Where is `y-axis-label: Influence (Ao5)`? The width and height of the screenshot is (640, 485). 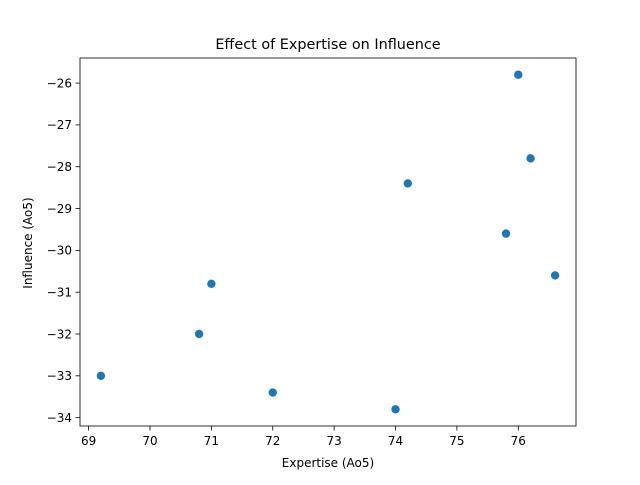
y-axis-label: Influence (Ao5) is located at coordinates (28, 242).